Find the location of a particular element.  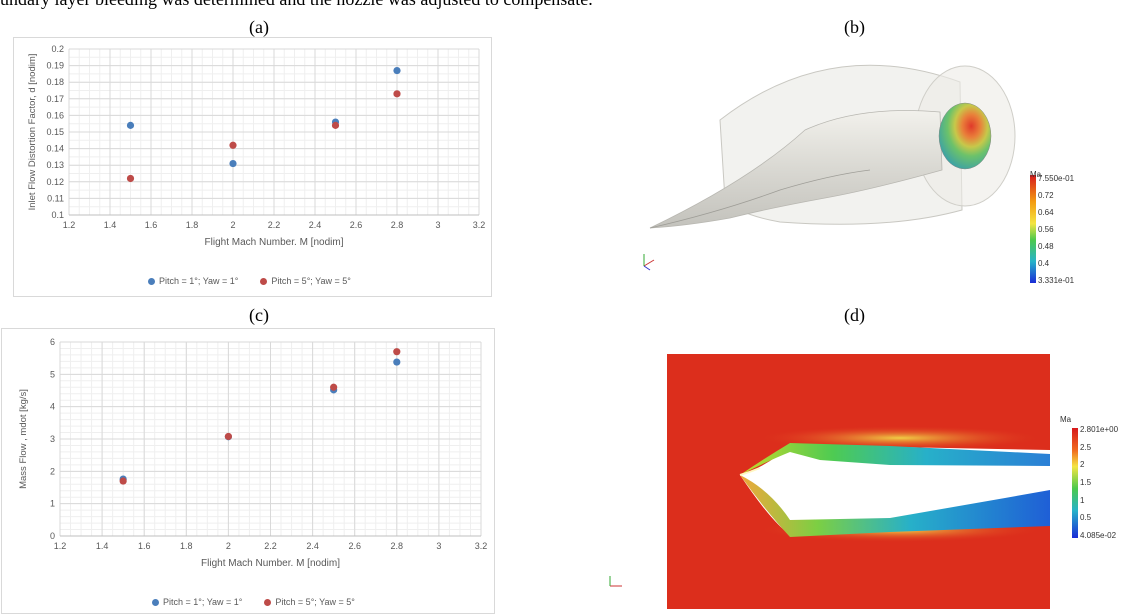

y-tick-label: 5 is located at coordinates (52, 374).